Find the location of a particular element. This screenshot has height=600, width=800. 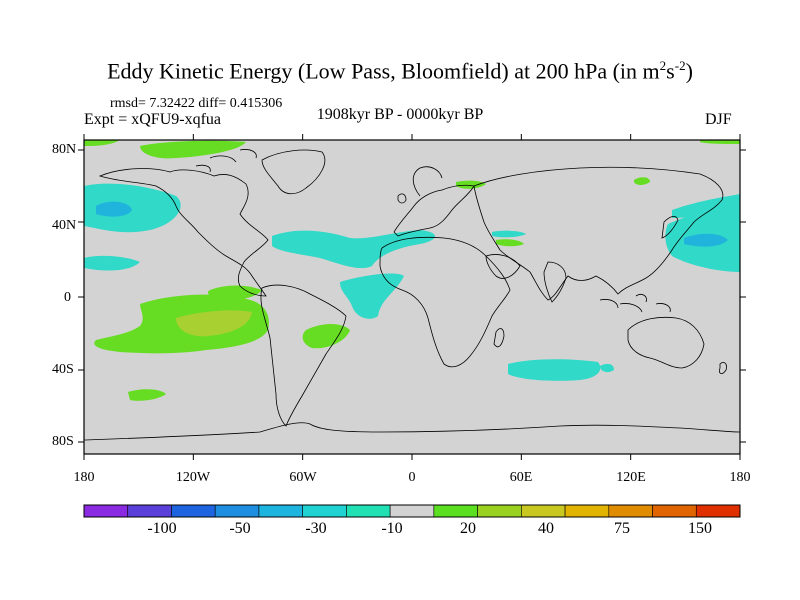

north-america-coast is located at coordinates (183, 232).